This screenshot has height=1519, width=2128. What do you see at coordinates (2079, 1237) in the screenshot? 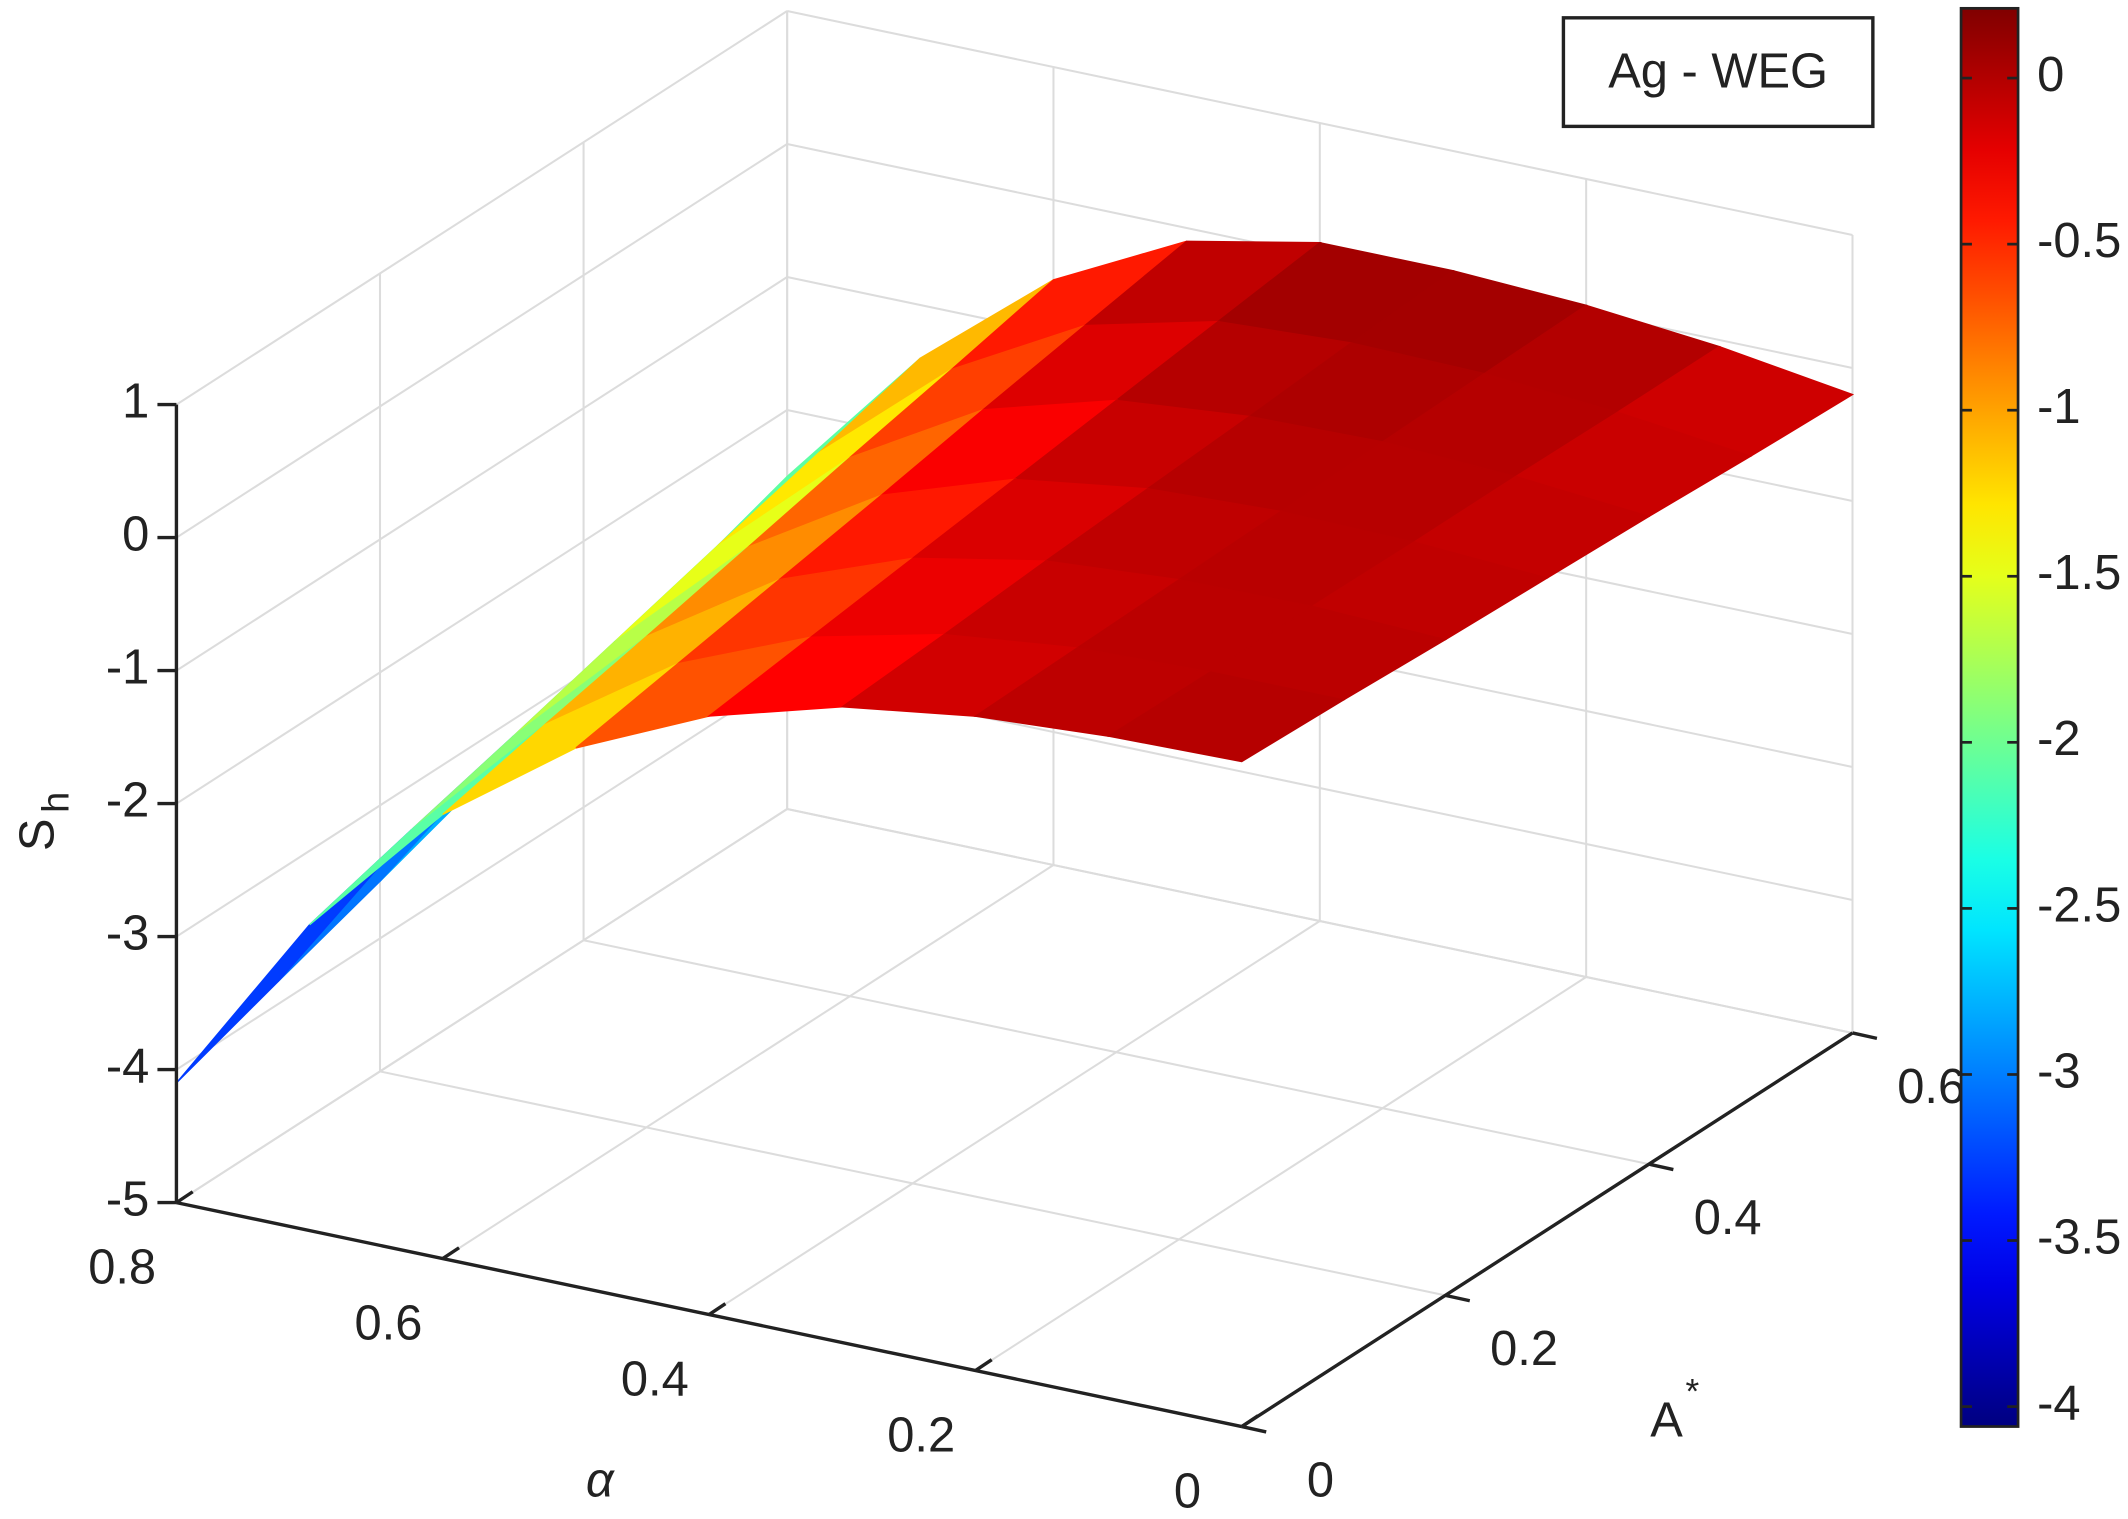
I see `colorbar-tick-label: -3.5` at bounding box center [2079, 1237].